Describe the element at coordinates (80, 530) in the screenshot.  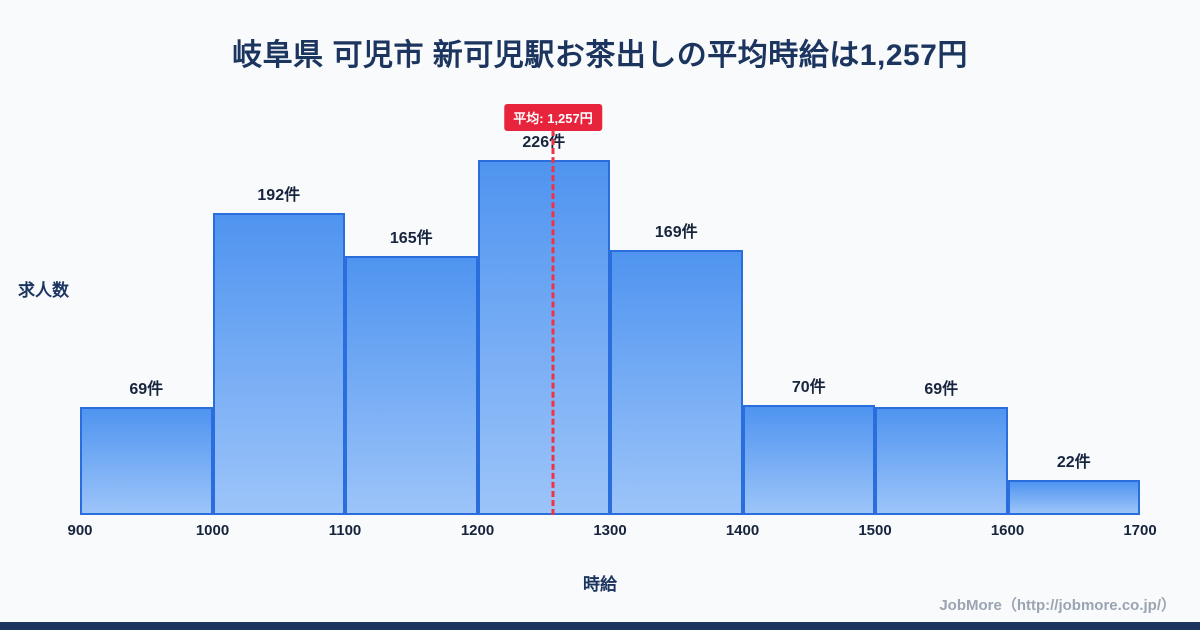
I see `x-tick-label: 900` at that location.